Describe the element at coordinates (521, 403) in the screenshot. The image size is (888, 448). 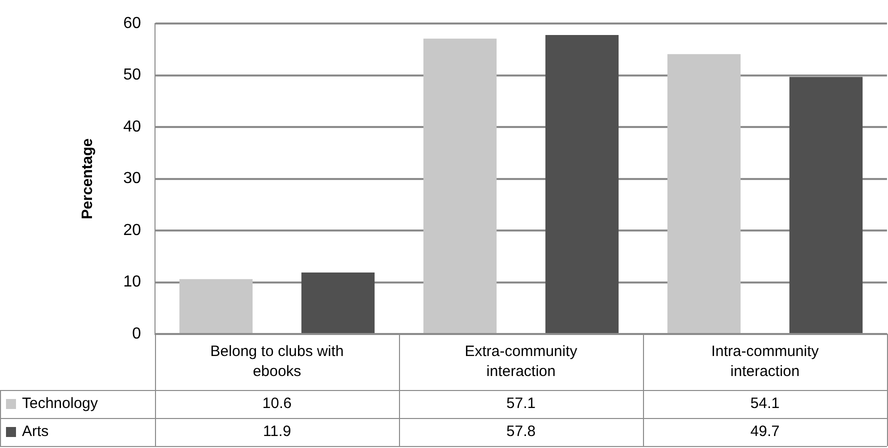
I see `data-label: 57.1` at that location.